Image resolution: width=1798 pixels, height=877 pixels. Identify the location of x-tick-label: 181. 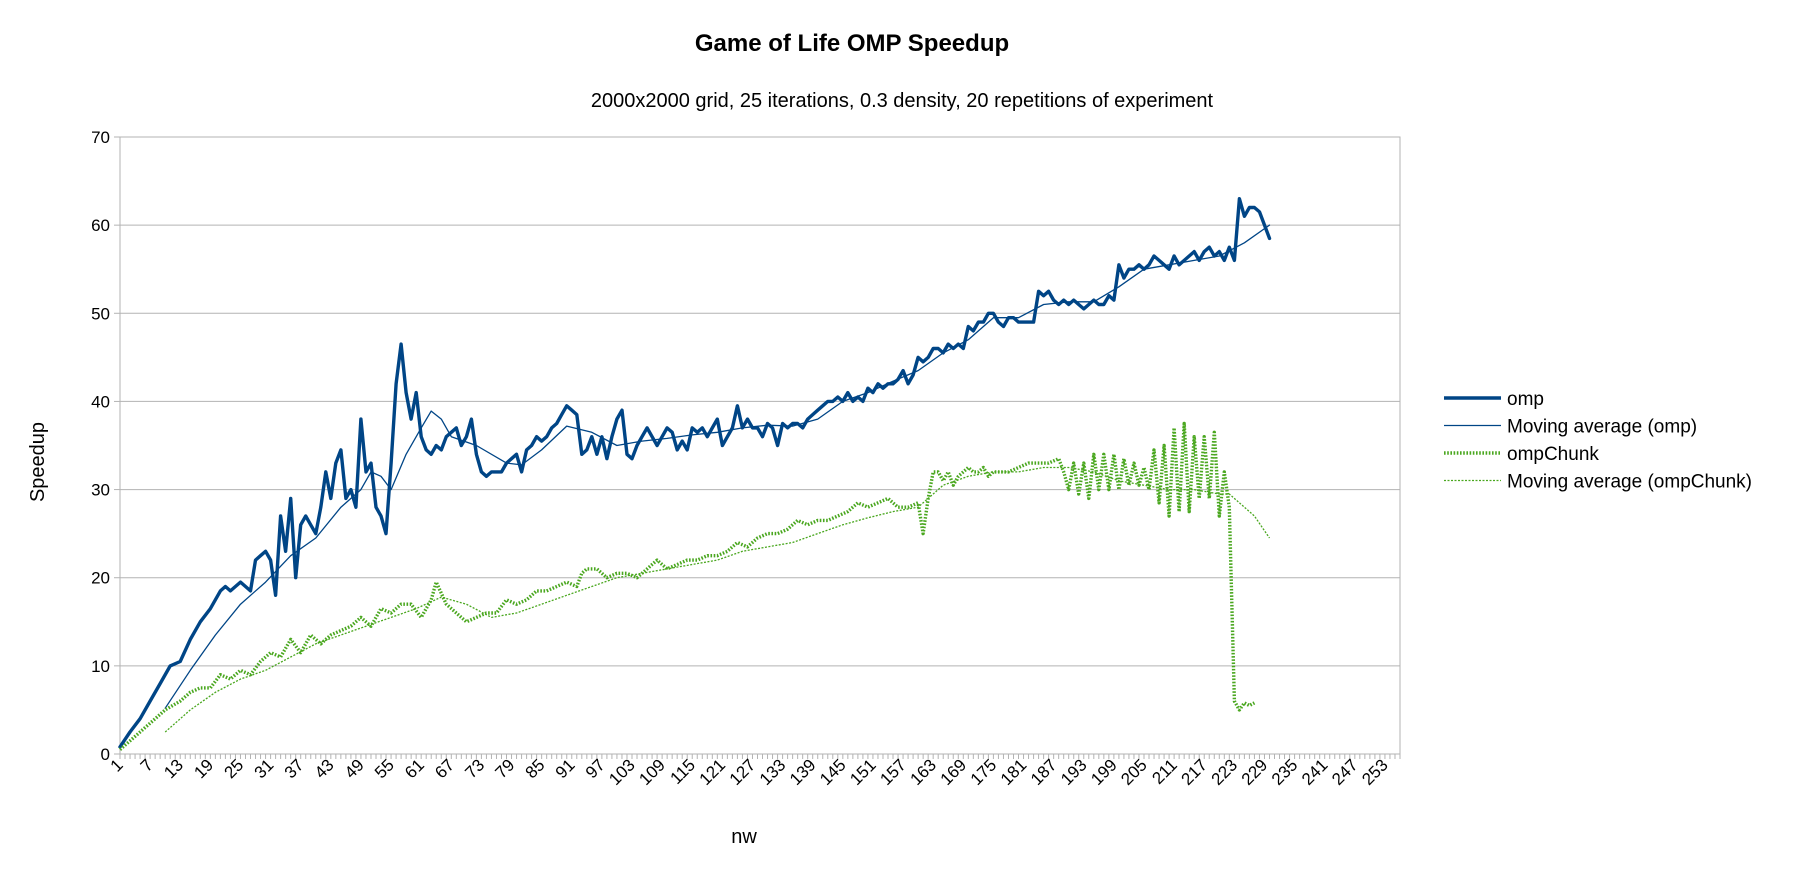
(1013, 771).